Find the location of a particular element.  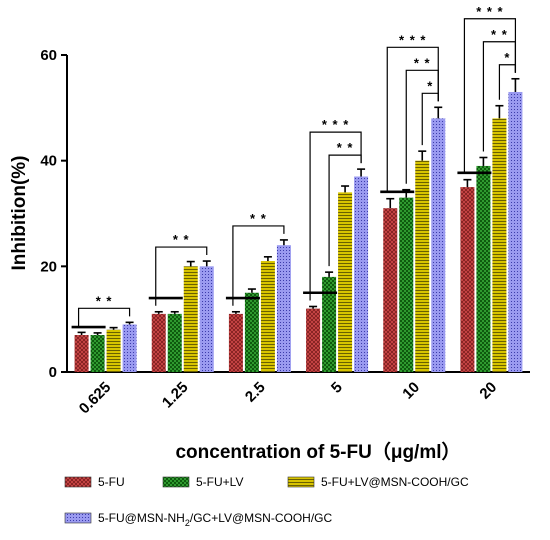

significance-bracket-5: * * * is located at coordinates (335, 209).